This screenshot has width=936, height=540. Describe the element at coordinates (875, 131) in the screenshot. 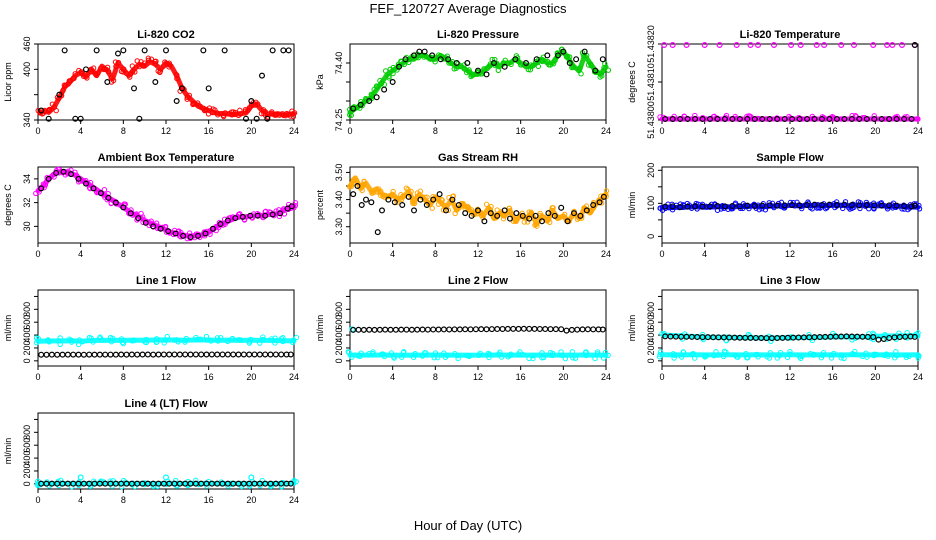

I see `x-tick-label: 20` at that location.